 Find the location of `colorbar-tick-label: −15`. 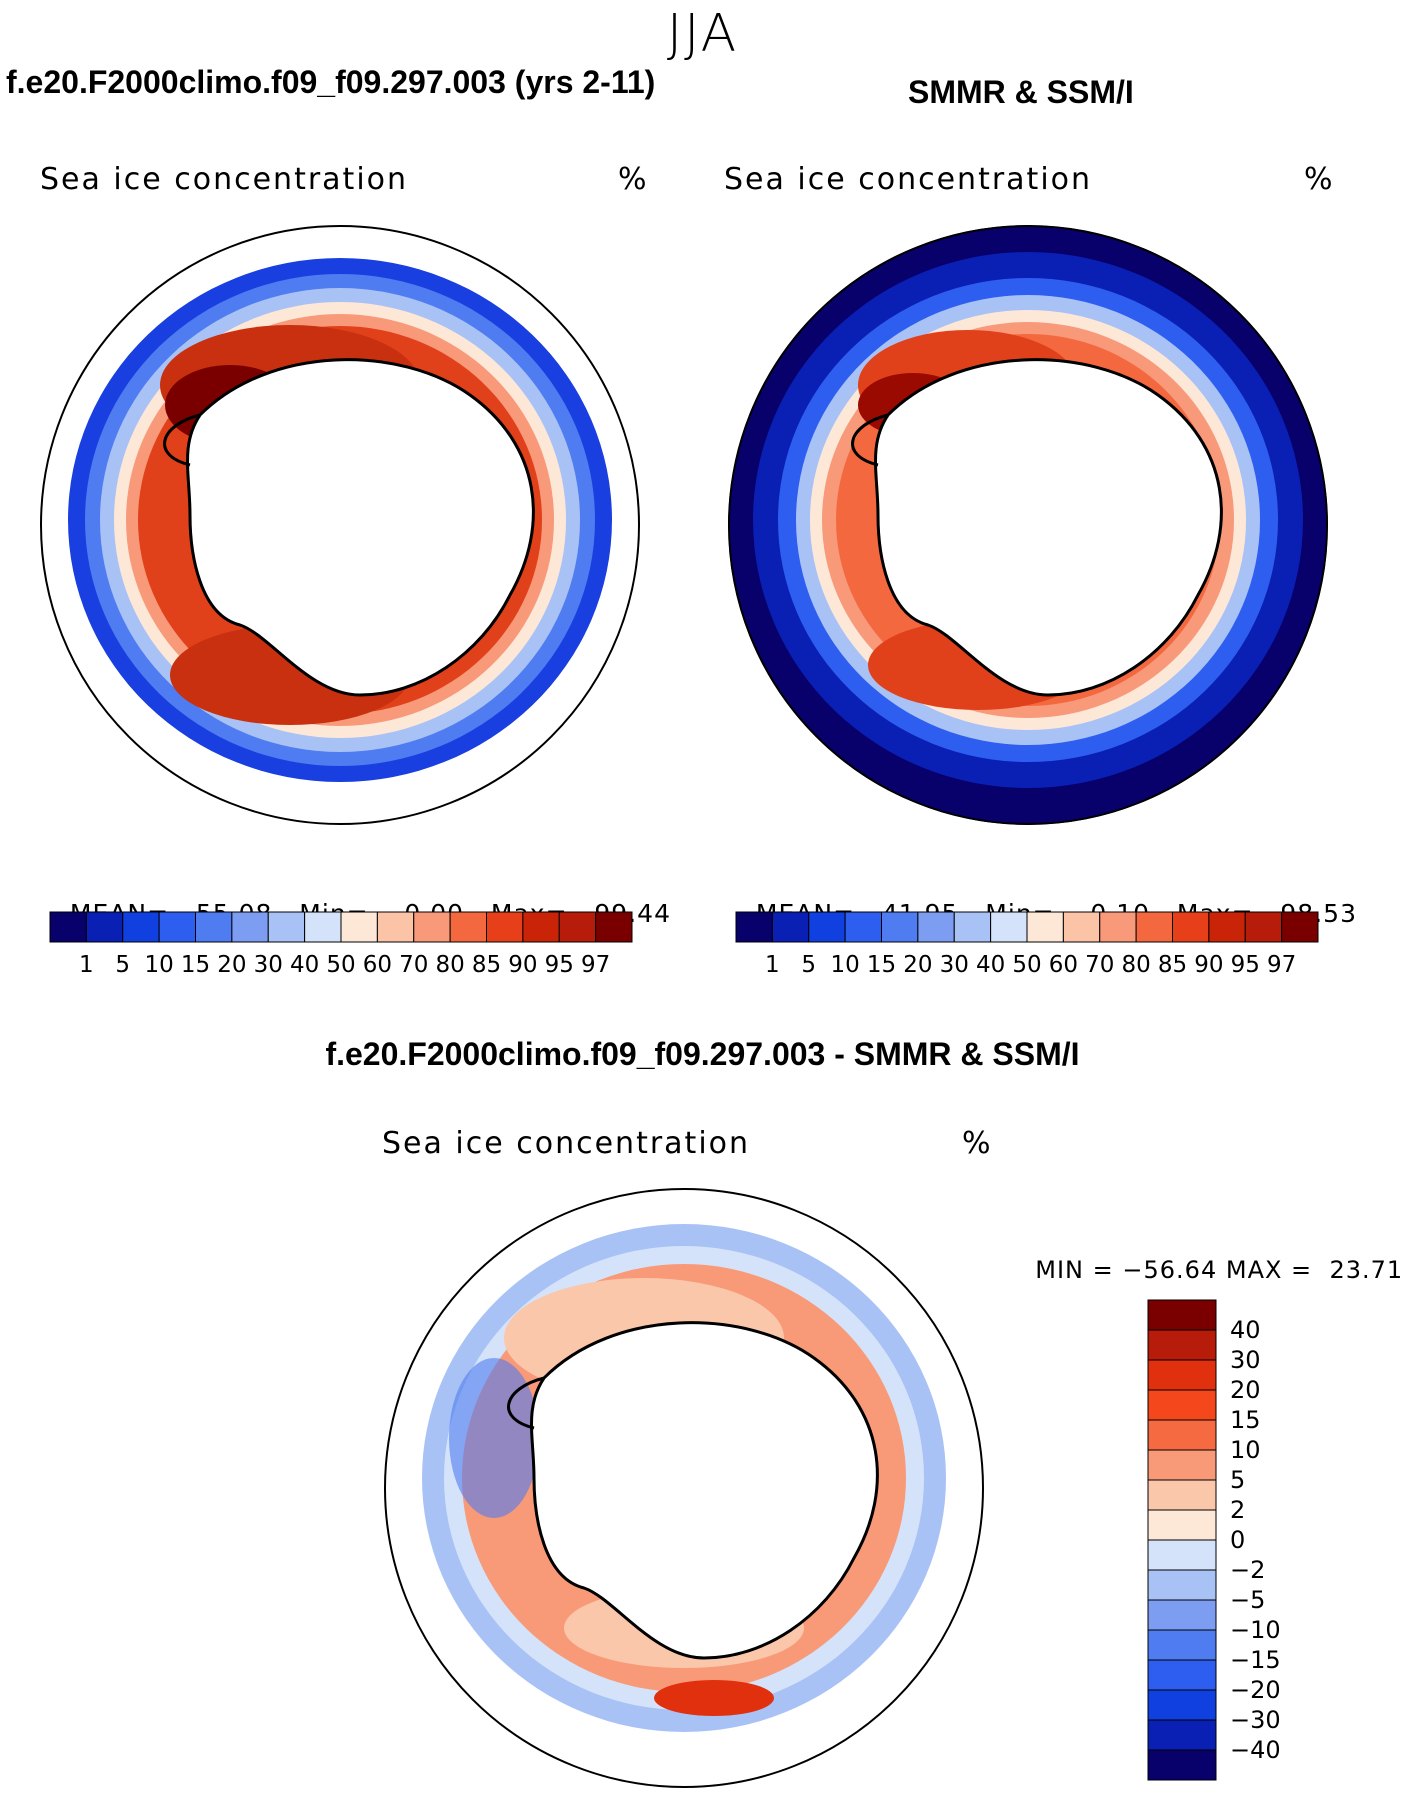

colorbar-tick-label: −15 is located at coordinates (1255, 1660).